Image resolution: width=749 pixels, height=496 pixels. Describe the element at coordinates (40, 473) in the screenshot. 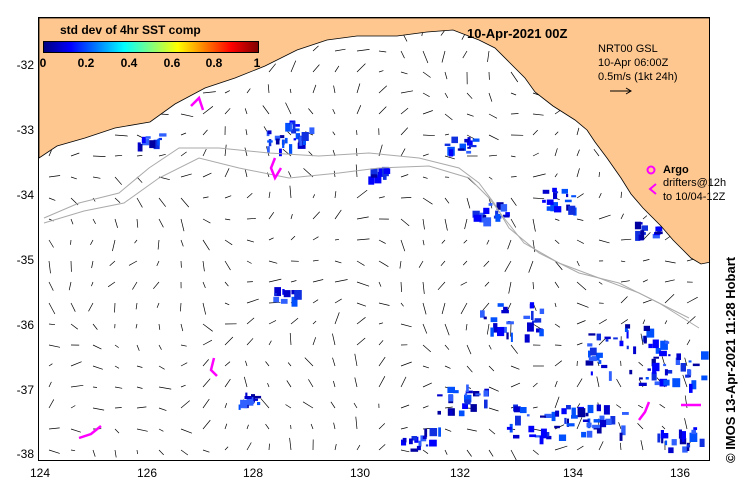

I see `x-tick-label: 124` at that location.